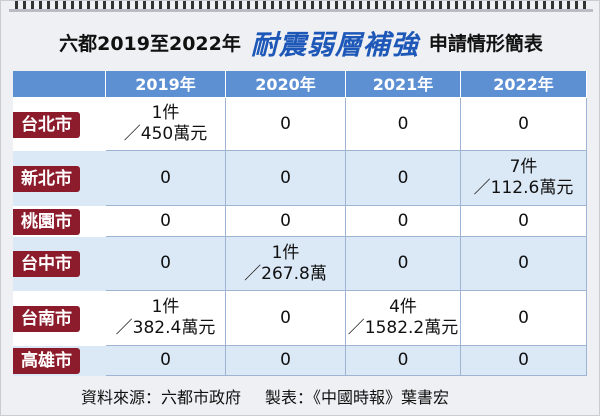  I want to click on cell-line: ／112.6萬元, so click(523, 188).